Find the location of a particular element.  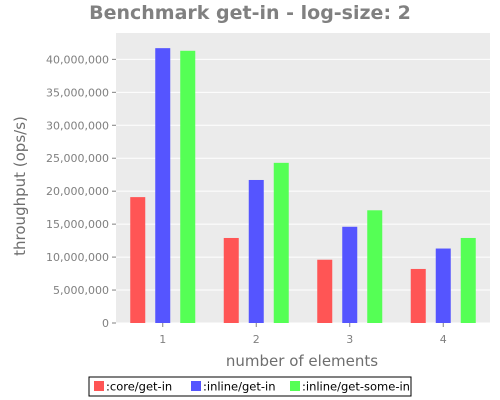

y-tick-label: 0 is located at coordinates (105, 323).